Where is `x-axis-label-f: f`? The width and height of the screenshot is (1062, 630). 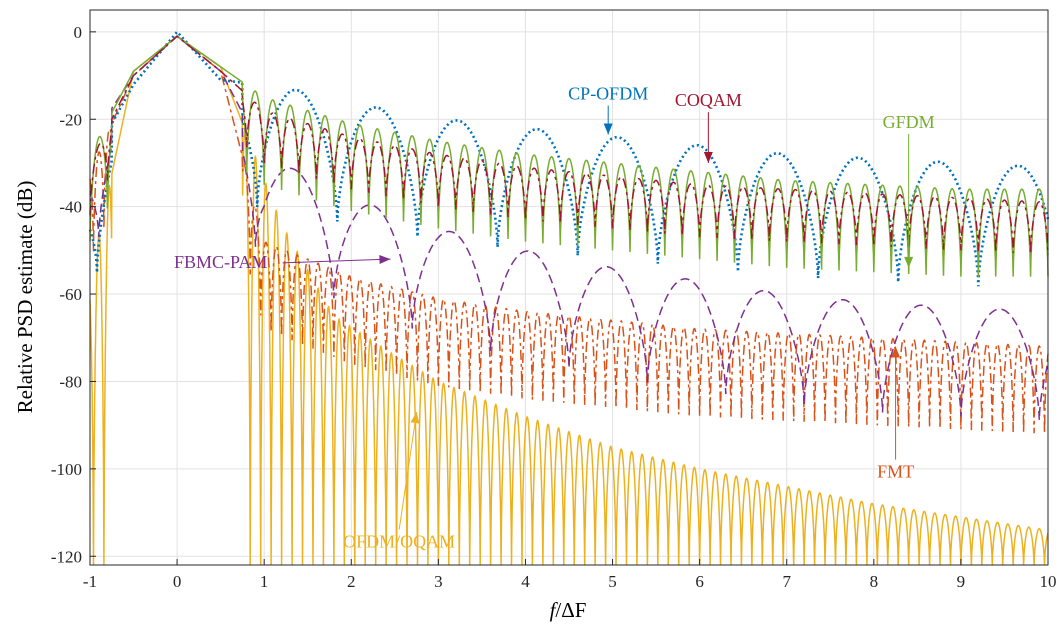 x-axis-label-f: f is located at coordinates (554, 610).